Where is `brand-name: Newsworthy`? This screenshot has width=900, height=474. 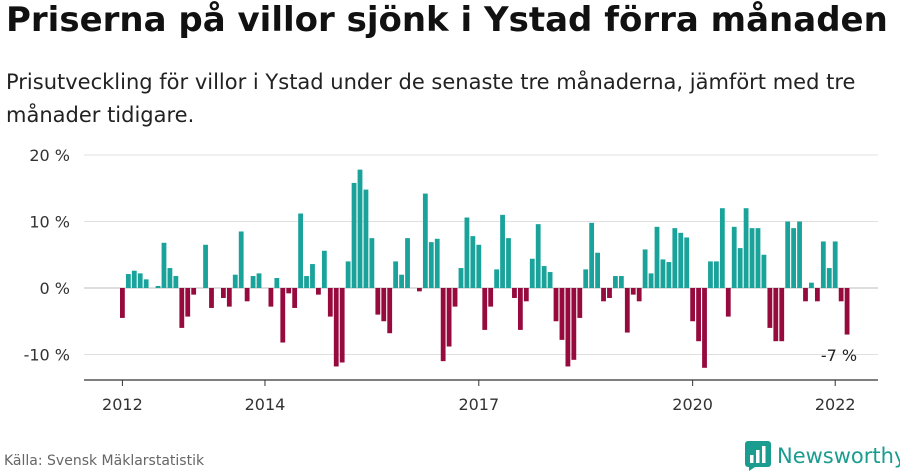 brand-name: Newsworthy is located at coordinates (838, 456).